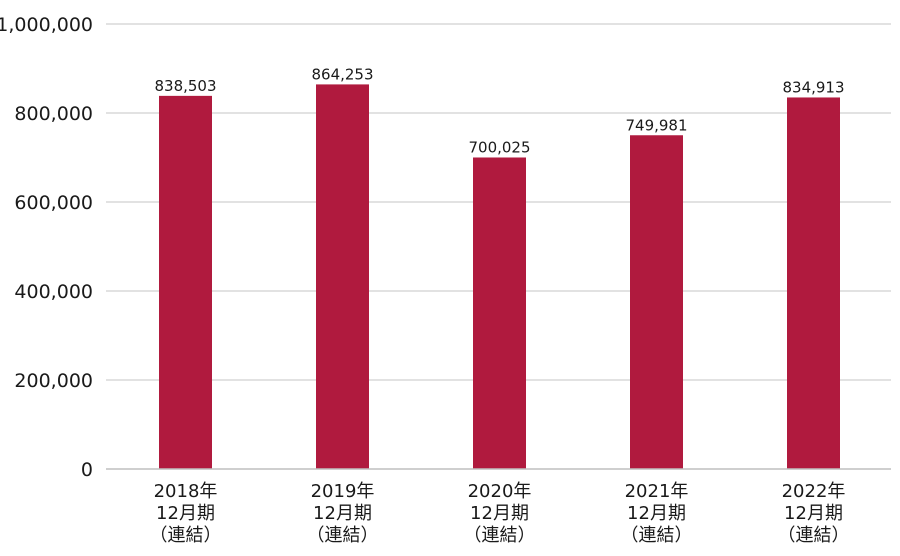 The height and width of the screenshot is (556, 900). I want to click on y-tick-label: 200,000, so click(53, 381).